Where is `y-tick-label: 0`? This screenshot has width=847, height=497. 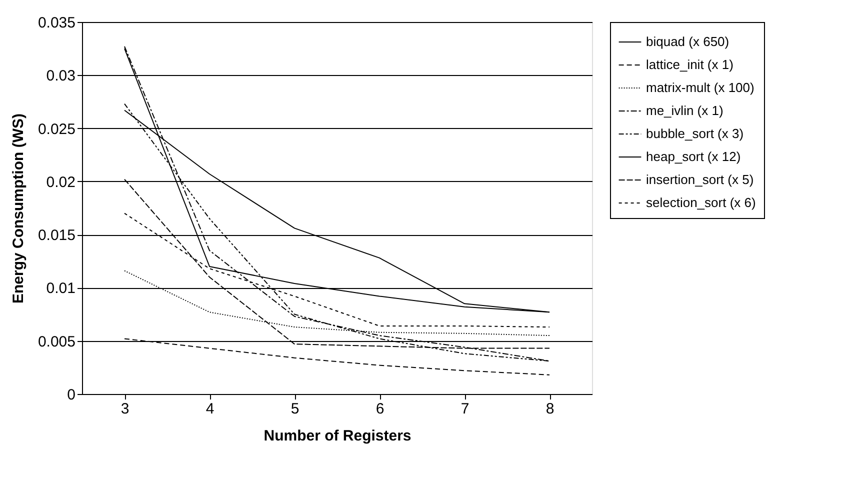
y-tick-label: 0 is located at coordinates (71, 395).